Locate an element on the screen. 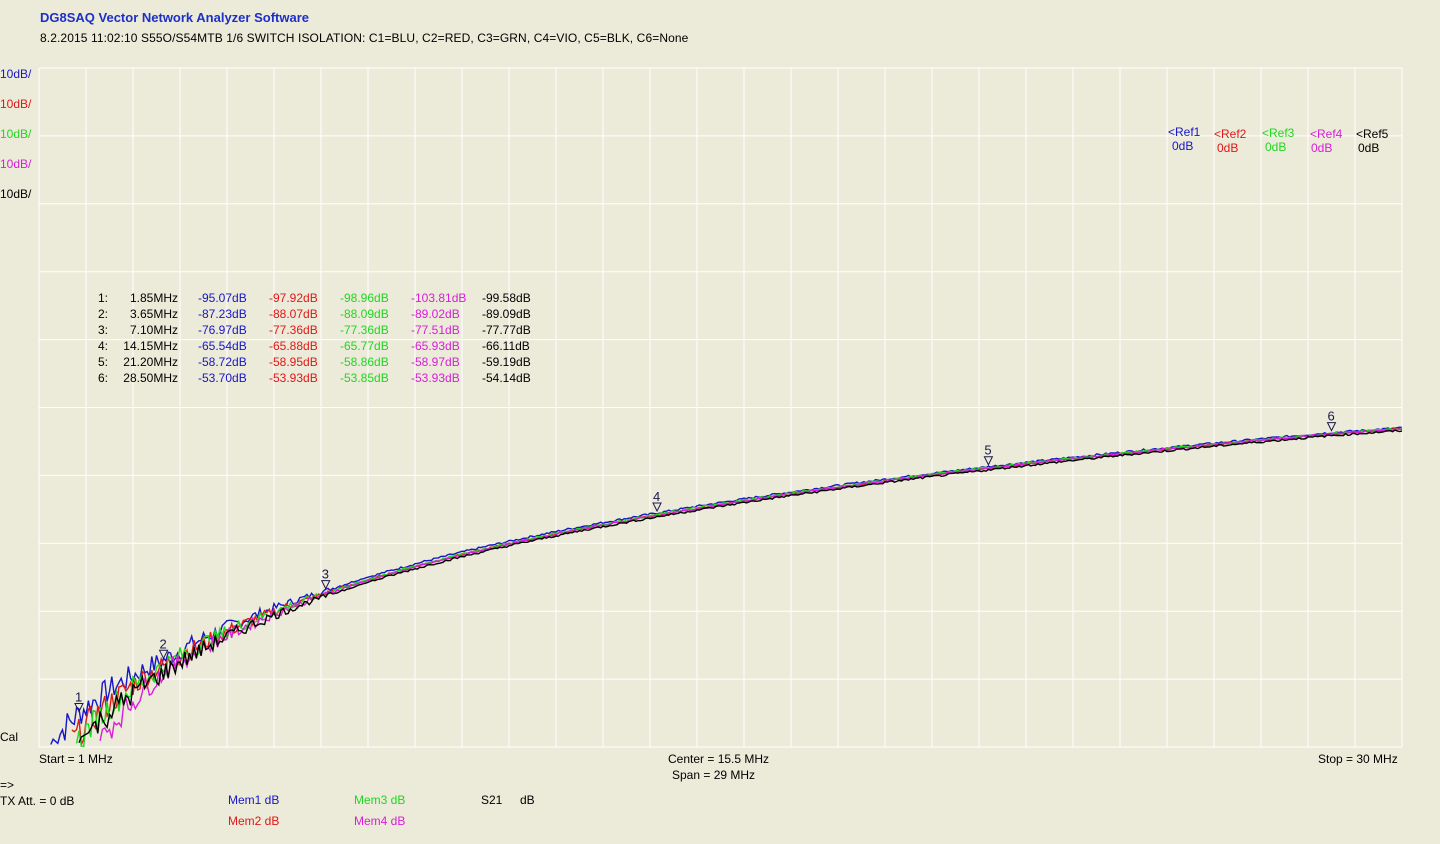 The height and width of the screenshot is (844, 1440). marker-freq: 28.50MHz is located at coordinates (150, 378).